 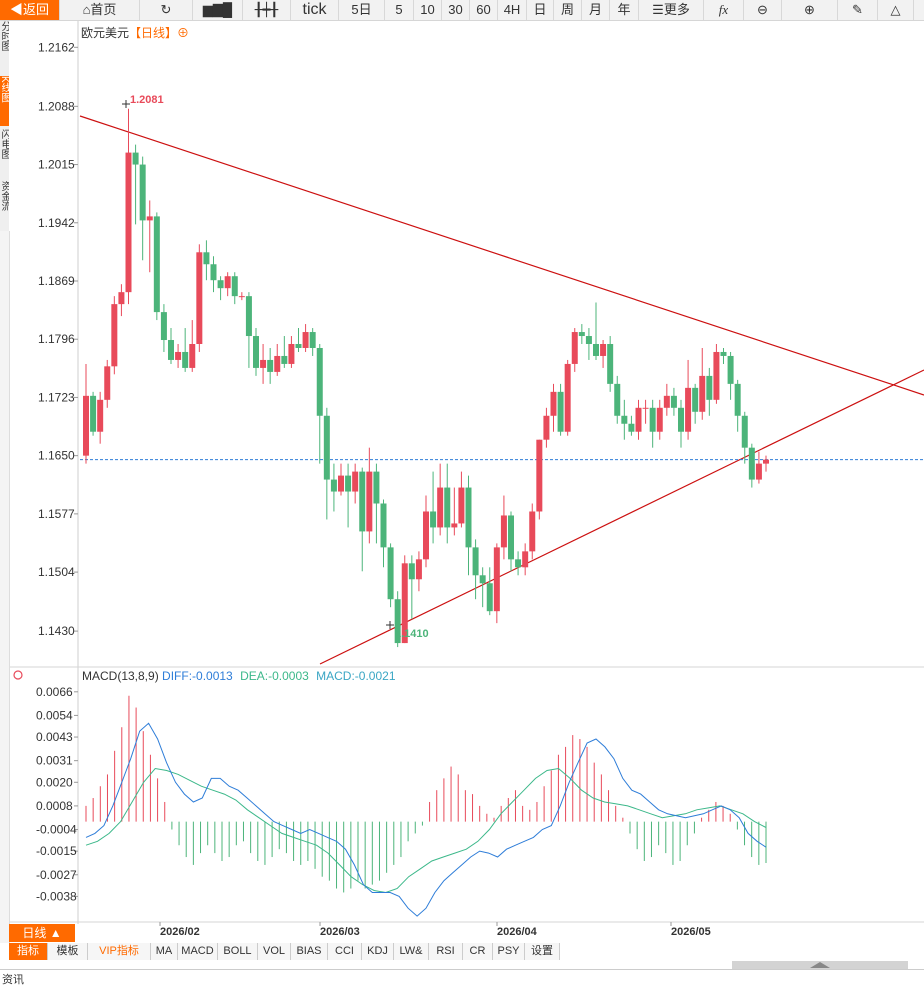 What do you see at coordinates (42, 933) in the screenshot?
I see `period-selector: 日线 ▲` at bounding box center [42, 933].